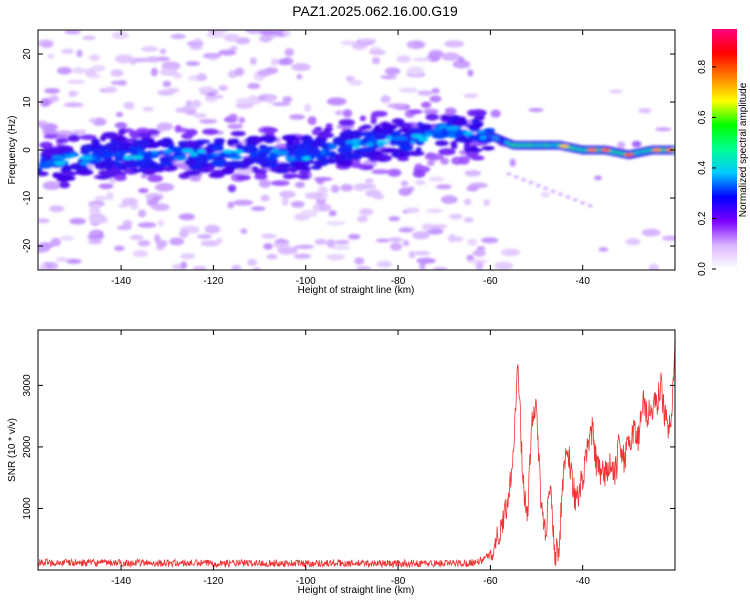  Describe the element at coordinates (27, 150) in the screenshot. I see `spectrogram-y-tick-label: 0` at that location.